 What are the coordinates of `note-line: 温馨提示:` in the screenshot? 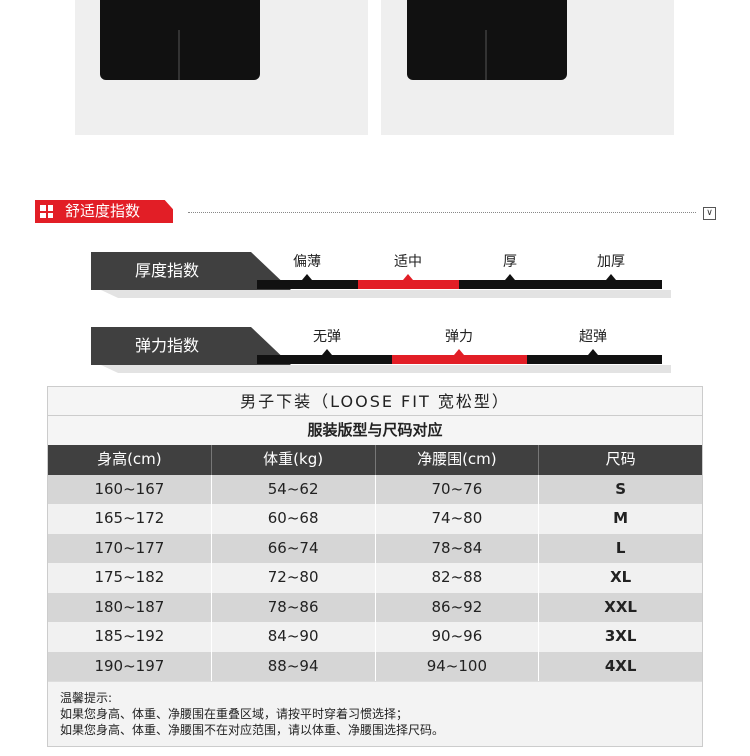 It's located at (86, 698).